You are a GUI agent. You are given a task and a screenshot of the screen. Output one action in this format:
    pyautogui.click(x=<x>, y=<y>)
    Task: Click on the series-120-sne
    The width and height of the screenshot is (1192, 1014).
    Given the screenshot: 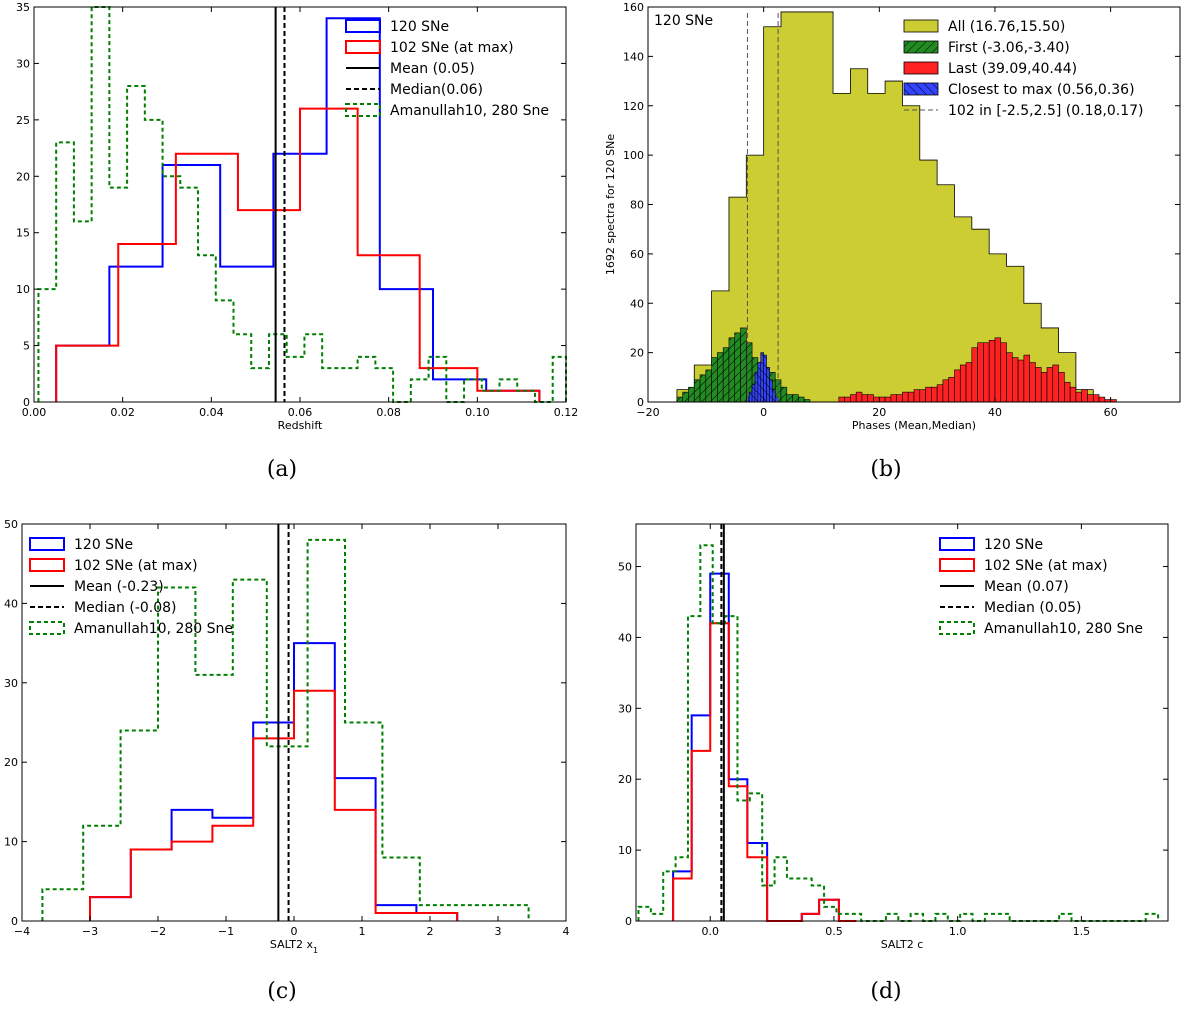 What is the action you would take?
    pyautogui.click(x=274, y=781)
    